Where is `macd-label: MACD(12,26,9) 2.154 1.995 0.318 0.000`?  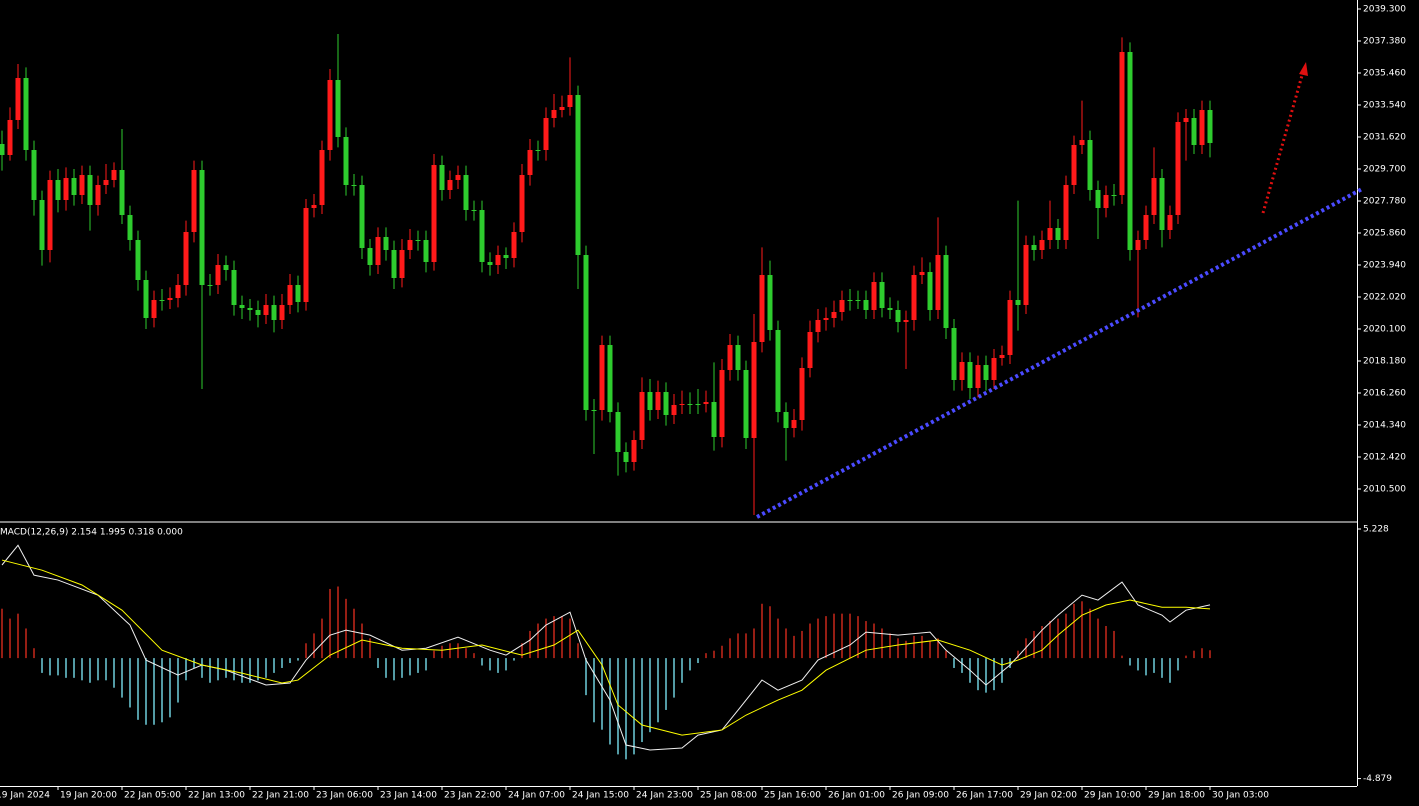 macd-label: MACD(12,26,9) 2.154 1.995 0.318 0.000 is located at coordinates (91, 533).